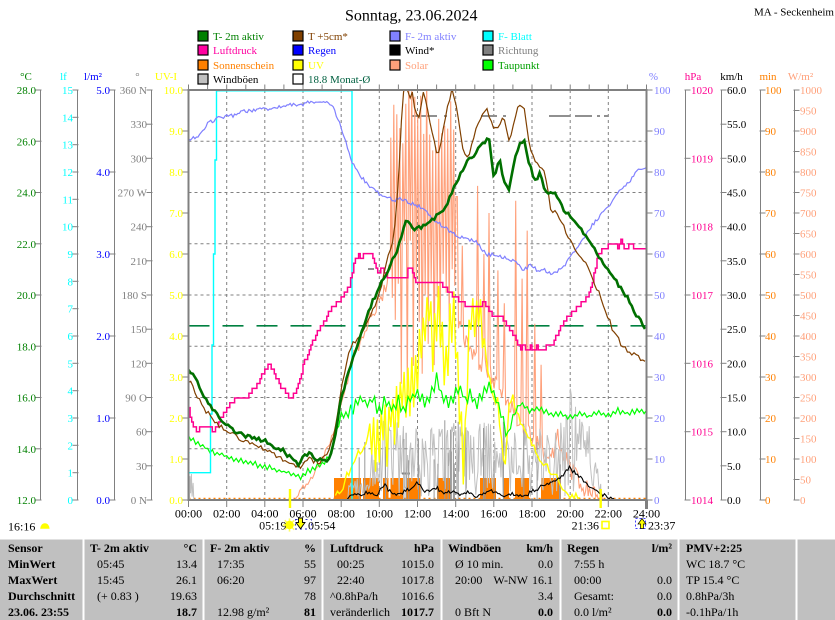 This screenshot has height=620, width=835. I want to click on svg-text: 7:55 h, so click(589, 564).